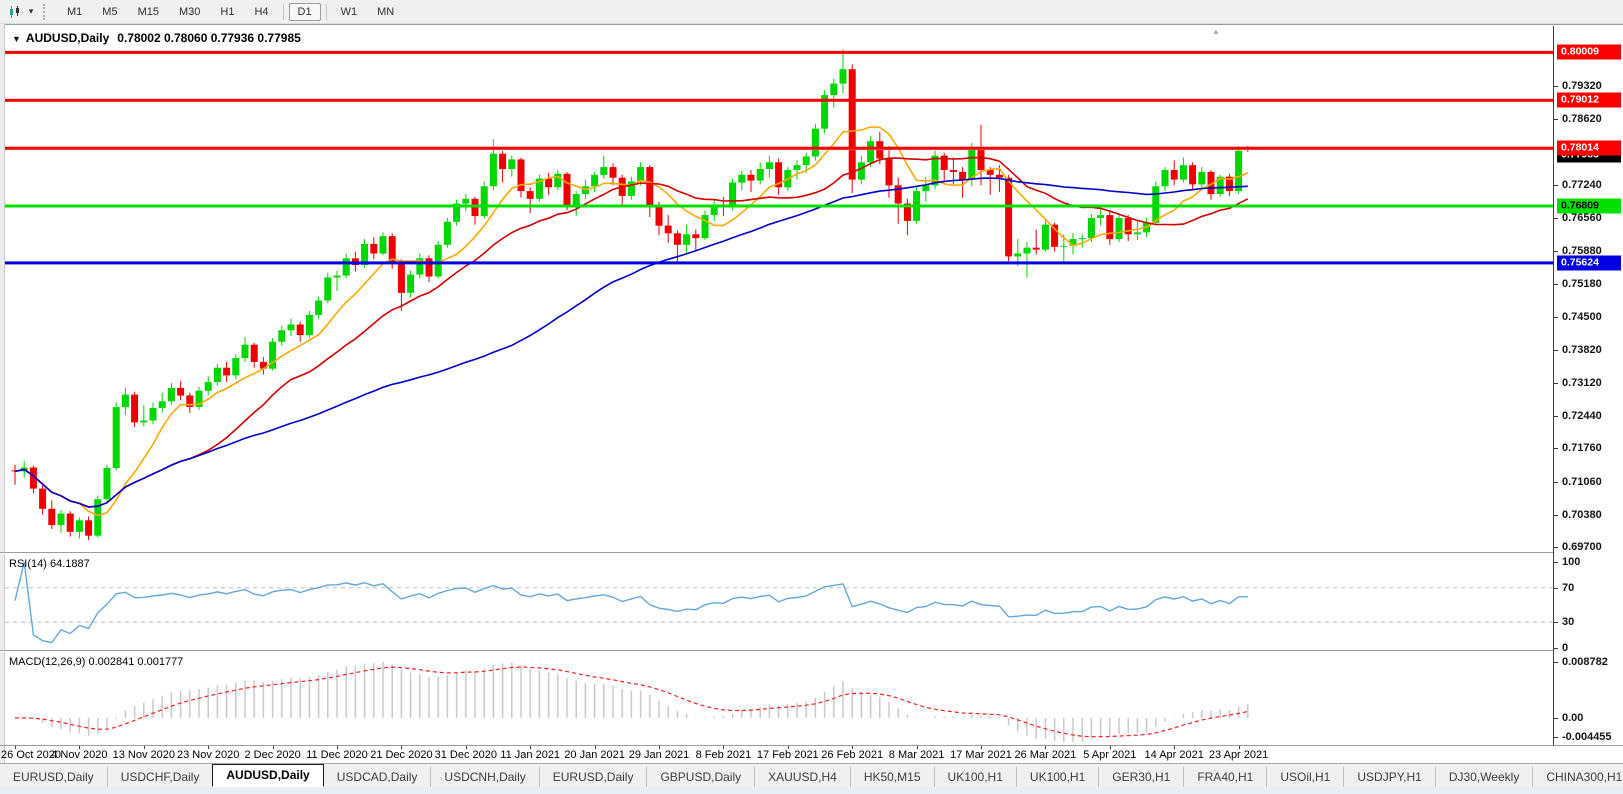 The image size is (1623, 794). I want to click on macd-axis-tick-label: -0.004455, so click(1587, 737).